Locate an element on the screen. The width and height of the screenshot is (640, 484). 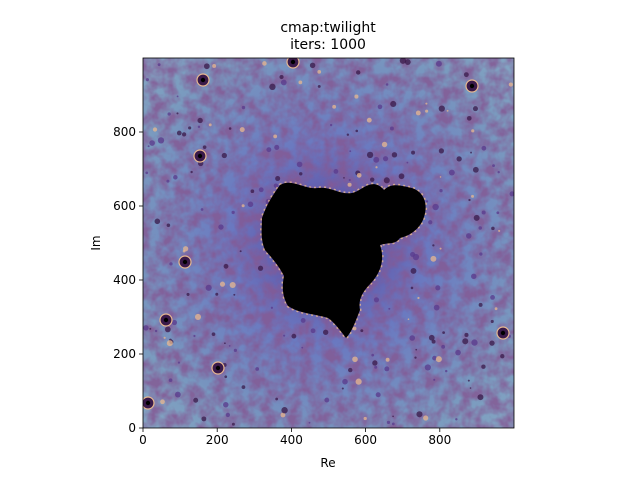
y-tick-label: 400 is located at coordinates (124, 280).